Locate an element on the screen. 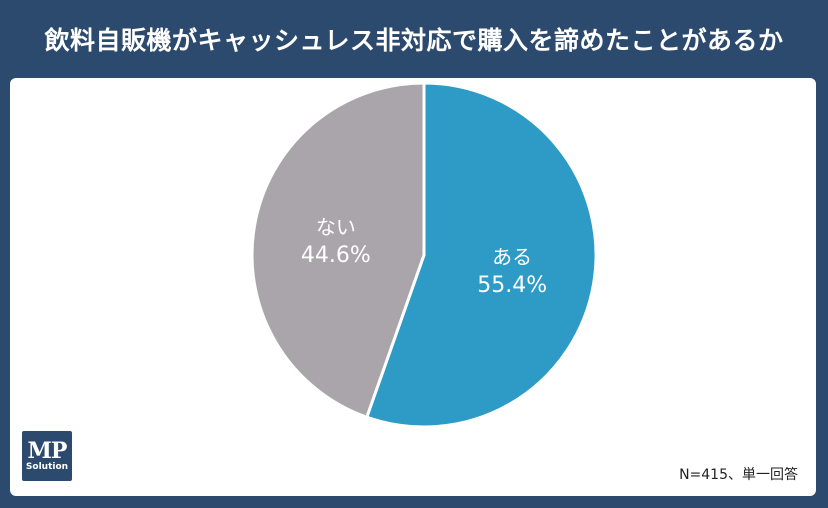 This screenshot has width=828, height=508. slice-nai-value: 44.6% is located at coordinates (336, 255).